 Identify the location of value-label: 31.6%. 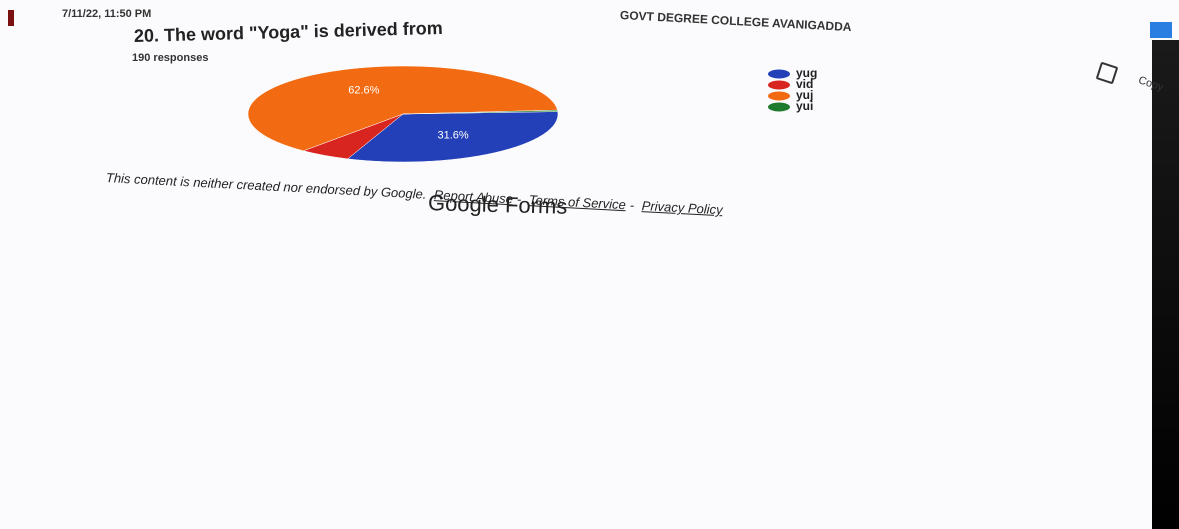
(452, 135).